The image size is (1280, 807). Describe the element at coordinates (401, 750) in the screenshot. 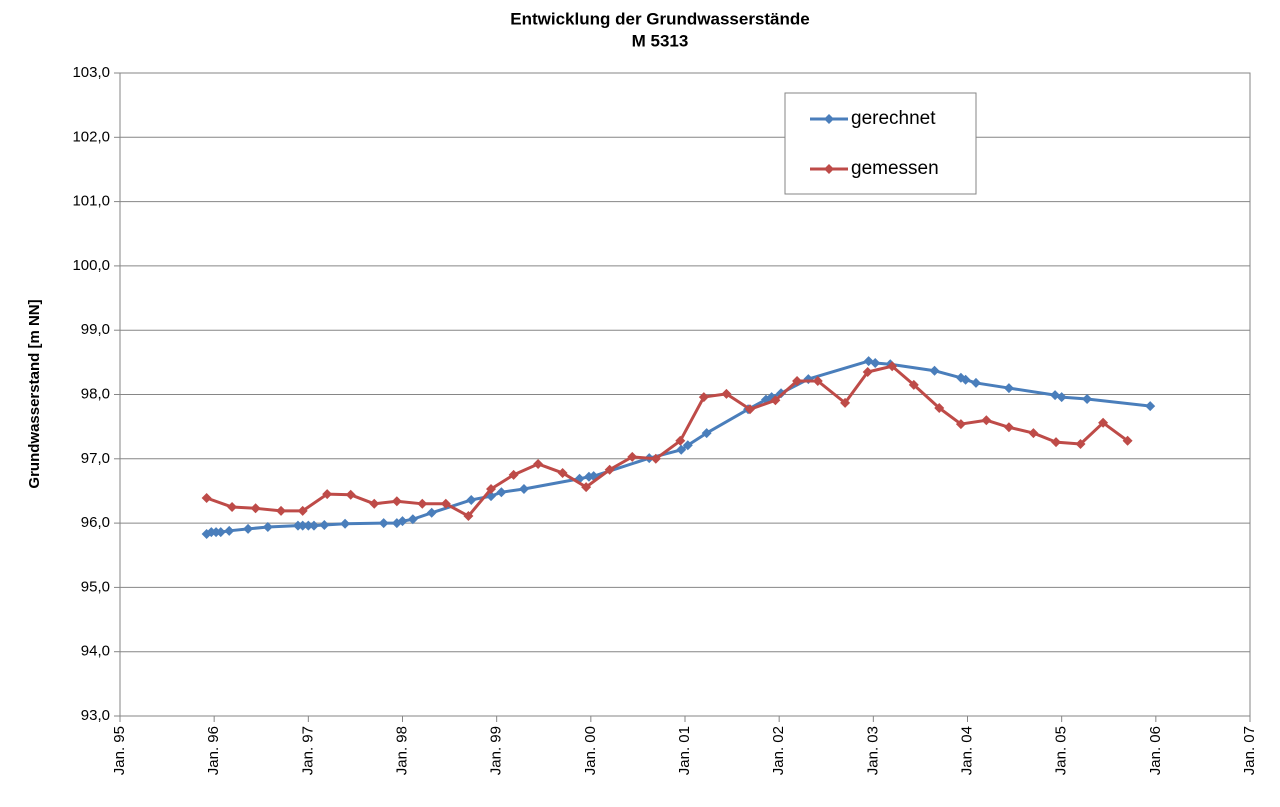

I see `x-tick-label: Jan. 98` at that location.